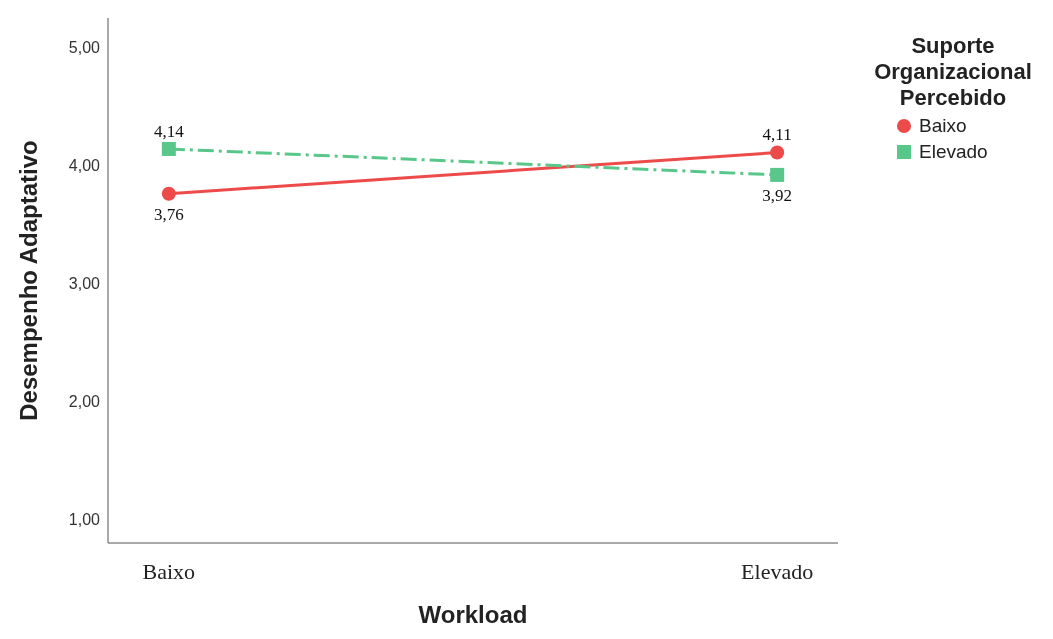 The width and height of the screenshot is (1053, 639). Describe the element at coordinates (84, 402) in the screenshot. I see `y-tick-label: 2,00` at that location.